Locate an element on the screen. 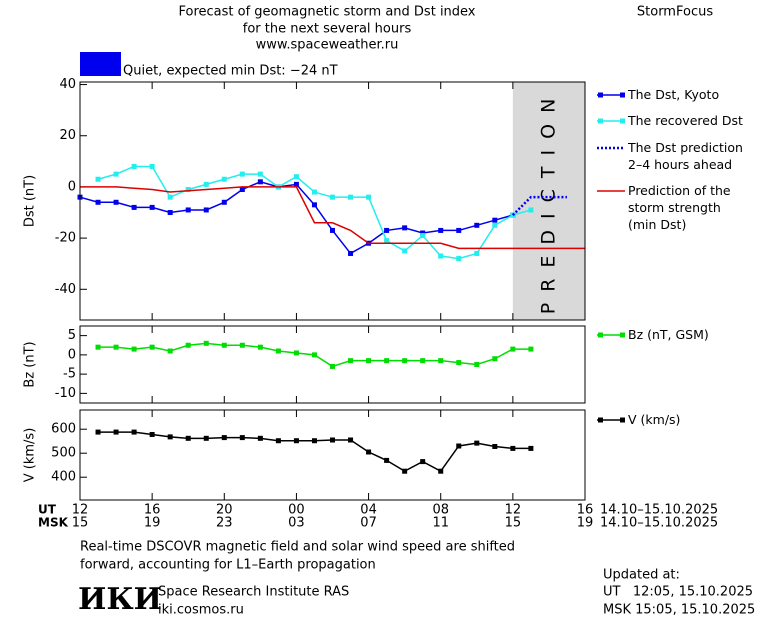 The image size is (760, 620). x-tick-label: 07 is located at coordinates (368, 523).